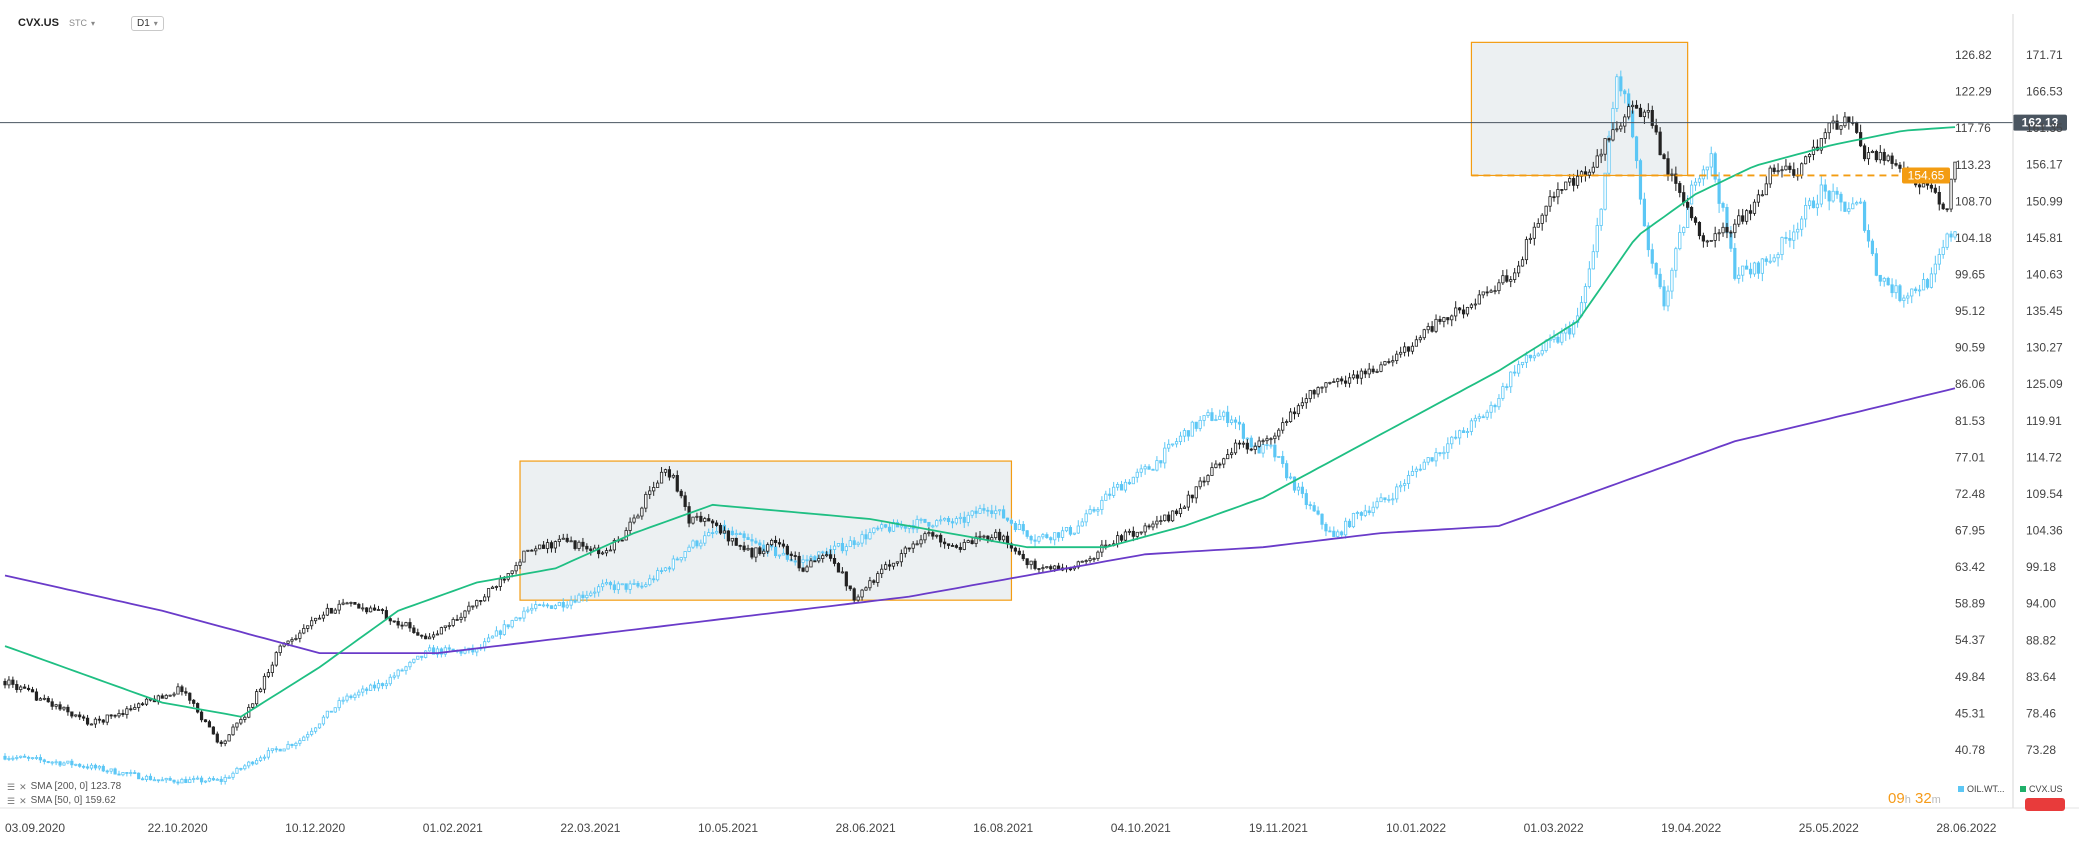 Image resolution: width=2079 pixels, height=845 pixels. What do you see at coordinates (2045, 804) in the screenshot?
I see `sell-button` at bounding box center [2045, 804].